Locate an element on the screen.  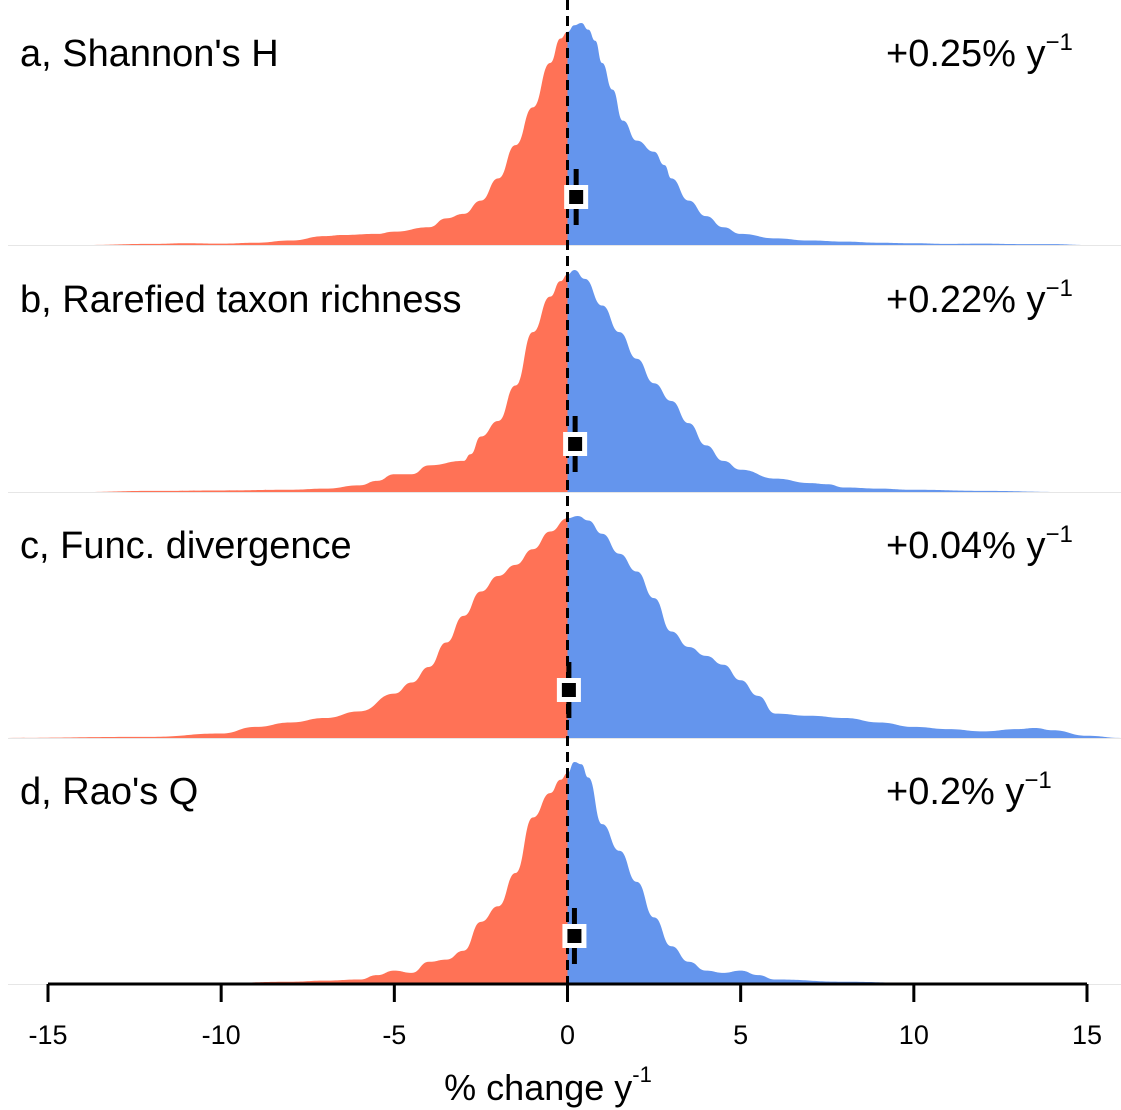
x-axis: -15 -10 -5 0 5 10 15 % change y-1 is located at coordinates (565, 1045).